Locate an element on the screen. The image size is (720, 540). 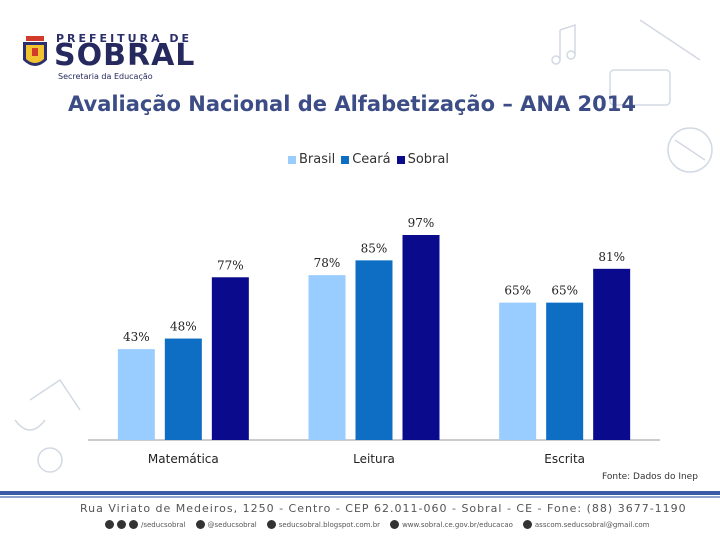
city-crest-icon is located at coordinates (35, 51).